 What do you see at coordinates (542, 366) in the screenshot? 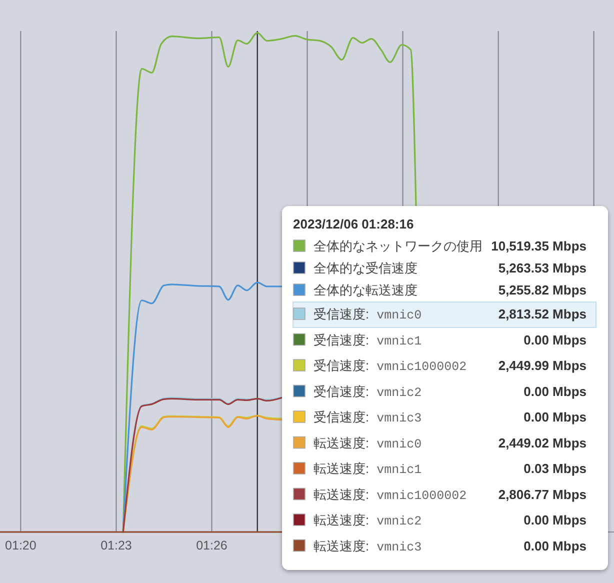
I see `annotation: 2,449.99 Mbps` at bounding box center [542, 366].